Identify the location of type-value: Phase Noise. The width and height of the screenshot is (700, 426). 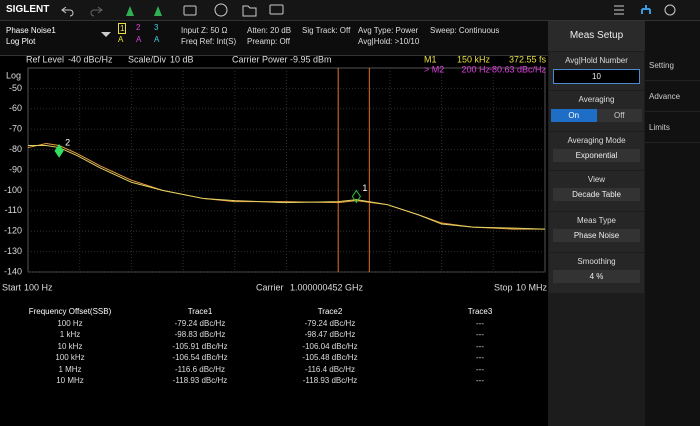
(596, 235).